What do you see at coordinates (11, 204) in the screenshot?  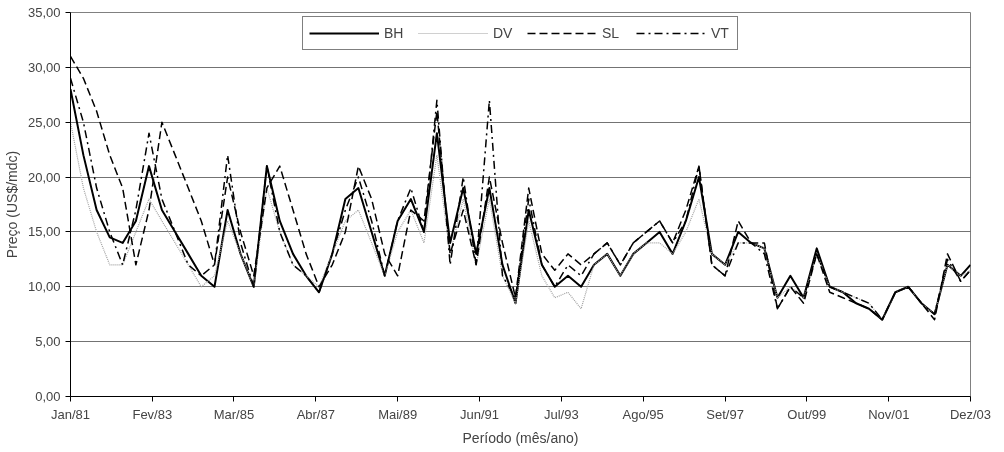 I see `y-axis-title: Preço (US$/mdc)` at bounding box center [11, 204].